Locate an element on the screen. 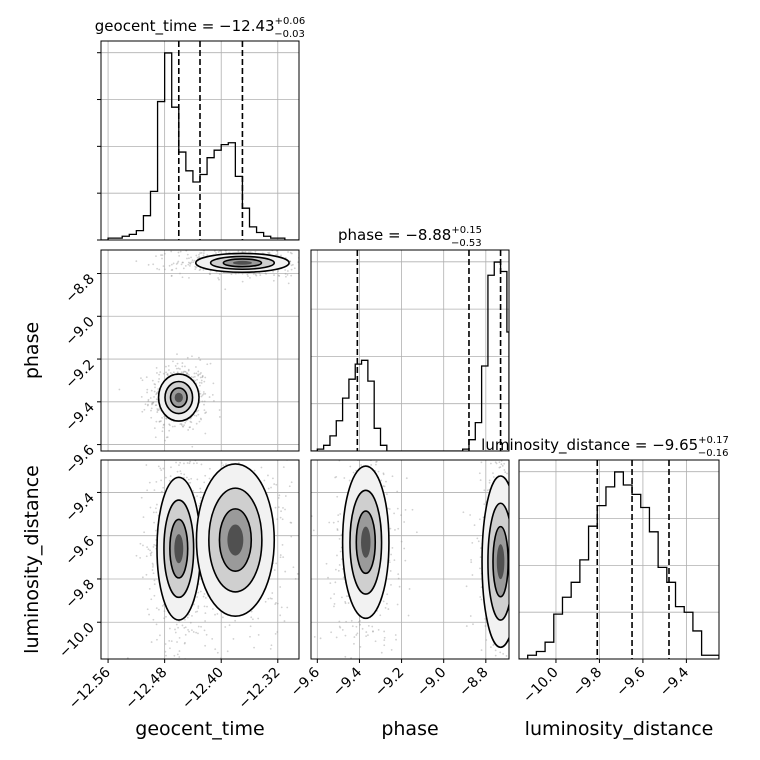 The height and width of the screenshot is (760, 760). histogram-geocent_time: geocent_time = −12.43+0.06 −0.03 is located at coordinates (200, 128).